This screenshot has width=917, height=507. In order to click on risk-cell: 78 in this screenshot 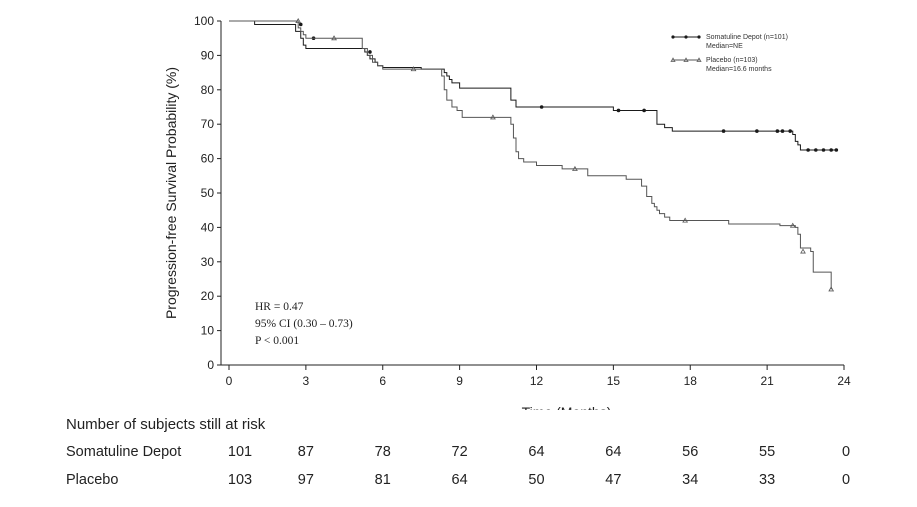, I will do `click(382, 452)`.